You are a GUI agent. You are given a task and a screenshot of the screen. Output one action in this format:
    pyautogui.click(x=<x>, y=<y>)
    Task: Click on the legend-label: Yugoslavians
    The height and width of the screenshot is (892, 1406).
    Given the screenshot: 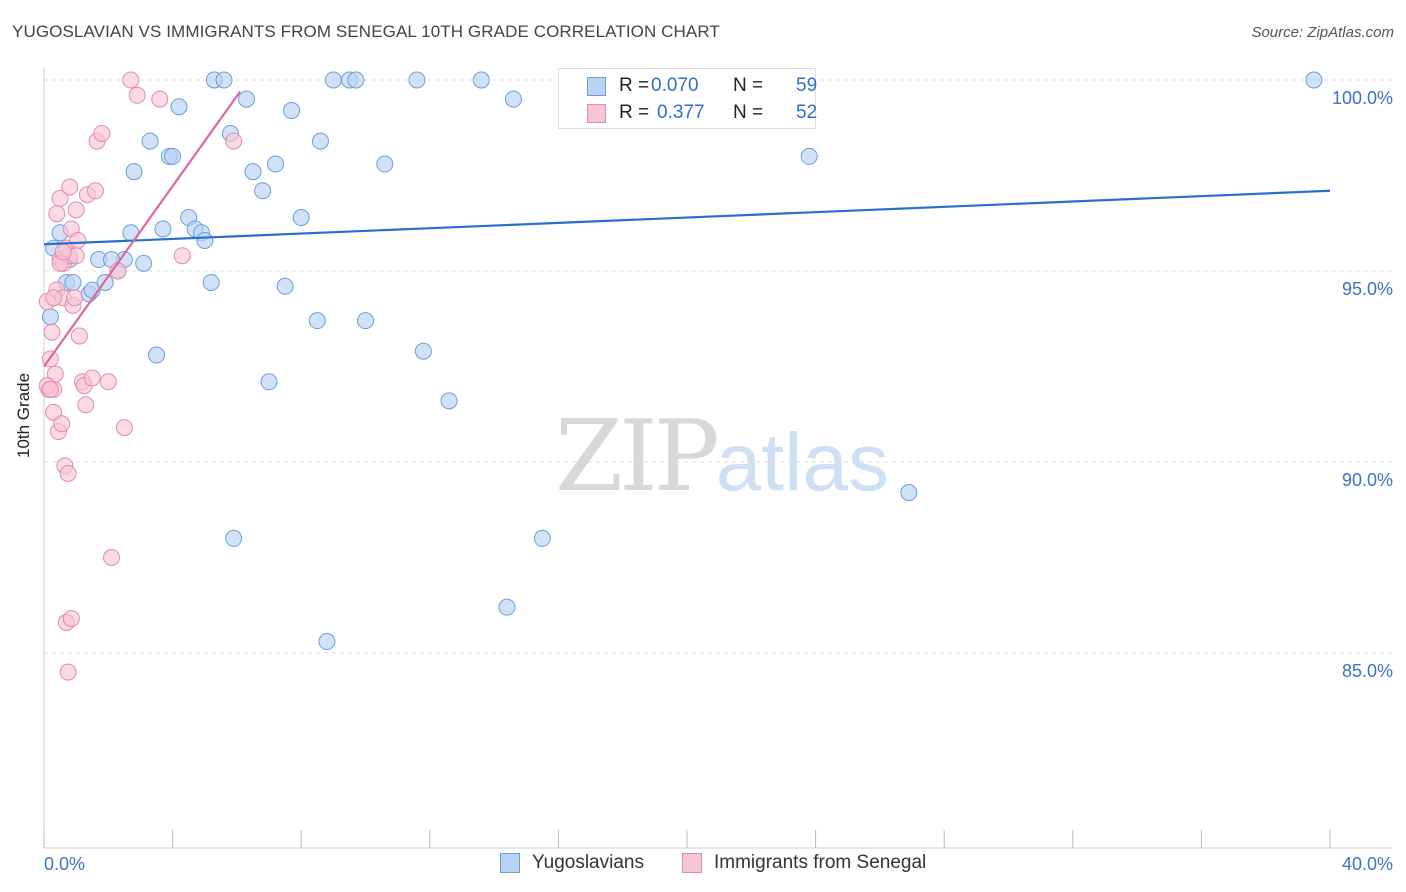 What is the action you would take?
    pyautogui.click(x=588, y=862)
    